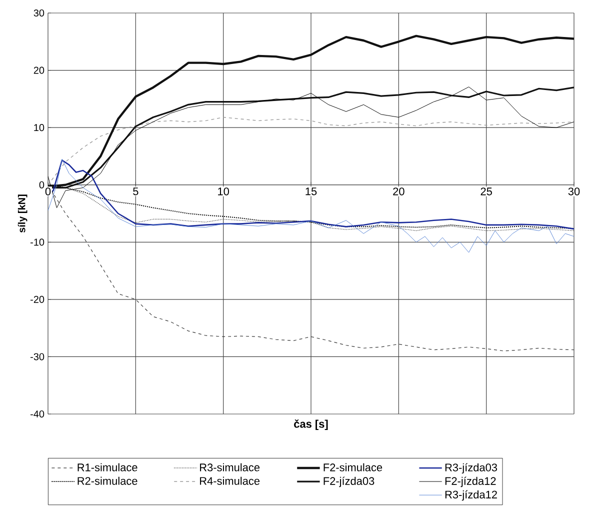 Image resolution: width=592 pixels, height=522 pixels. Describe the element at coordinates (353, 467) in the screenshot. I see `legend-label: F2-simulace` at that location.